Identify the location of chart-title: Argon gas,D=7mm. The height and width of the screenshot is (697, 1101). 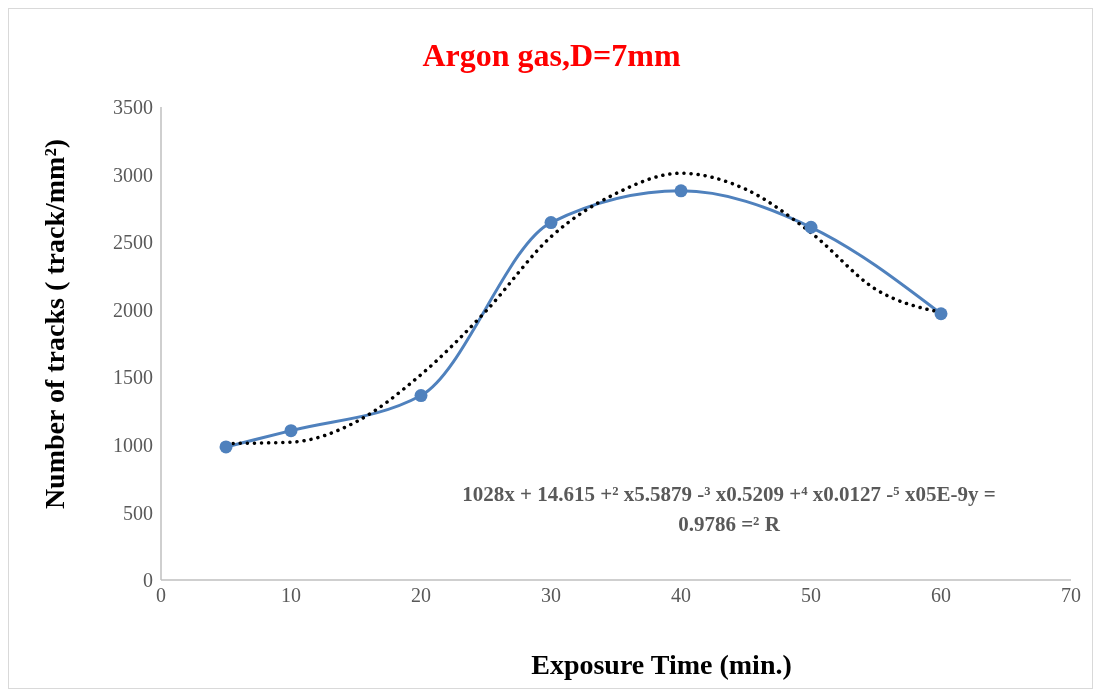
(551, 55).